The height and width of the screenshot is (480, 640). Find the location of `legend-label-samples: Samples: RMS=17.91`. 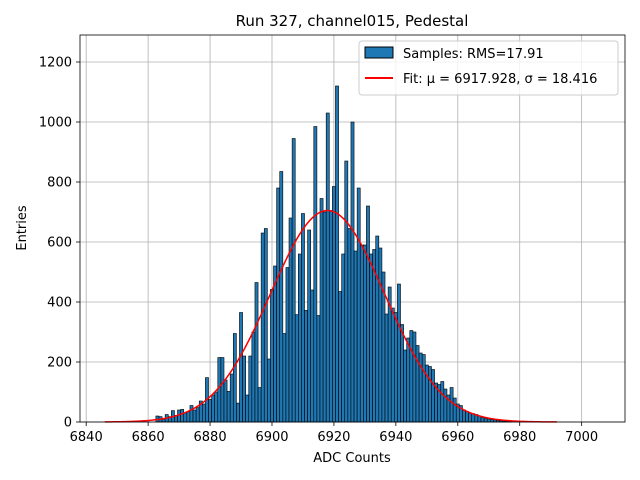

legend-label-samples: Samples: RMS=17.91 is located at coordinates (473, 54).